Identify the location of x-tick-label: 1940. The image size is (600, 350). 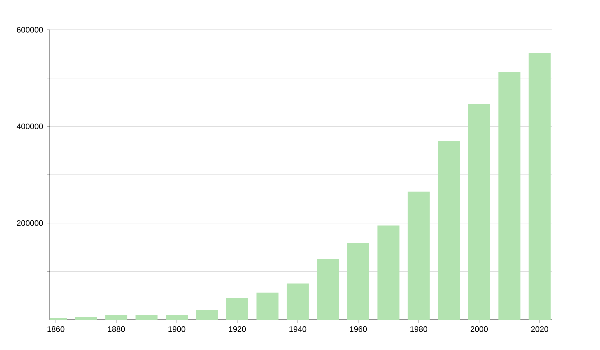
(298, 329).